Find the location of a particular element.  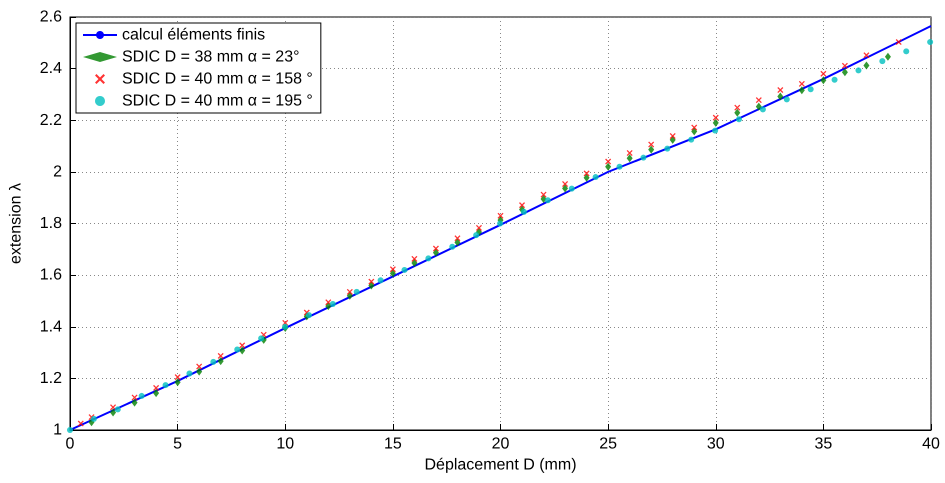

x-axis-title: Déplacement D (mm) is located at coordinates (500, 465).